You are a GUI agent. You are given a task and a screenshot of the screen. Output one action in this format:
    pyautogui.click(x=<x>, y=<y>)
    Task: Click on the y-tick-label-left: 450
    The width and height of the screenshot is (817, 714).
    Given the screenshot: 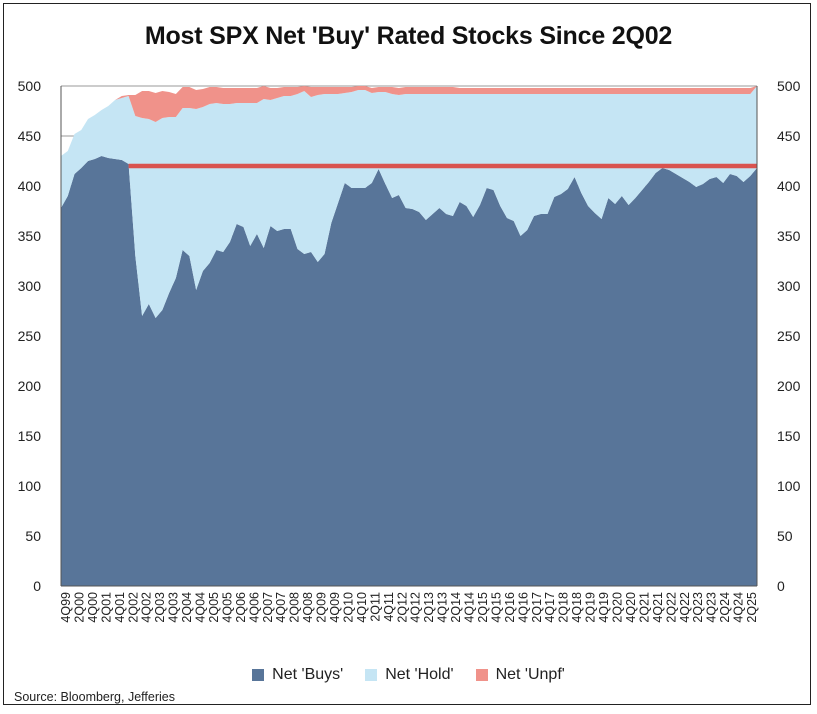 What is the action you would take?
    pyautogui.click(x=30, y=136)
    